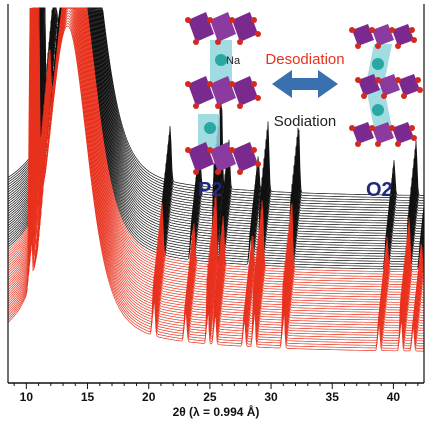 This screenshot has height=430, width=433. What do you see at coordinates (394, 397) in the screenshot?
I see `x-tick-label: 40` at bounding box center [394, 397].